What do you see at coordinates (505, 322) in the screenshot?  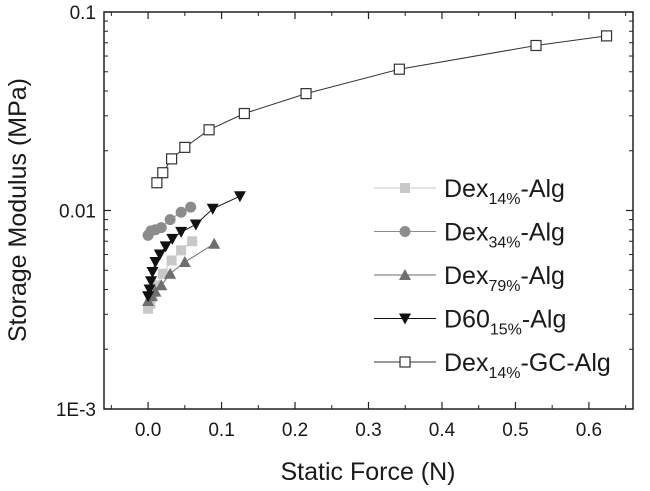 I see `legend-label: D6015%-Alg` at bounding box center [505, 322].